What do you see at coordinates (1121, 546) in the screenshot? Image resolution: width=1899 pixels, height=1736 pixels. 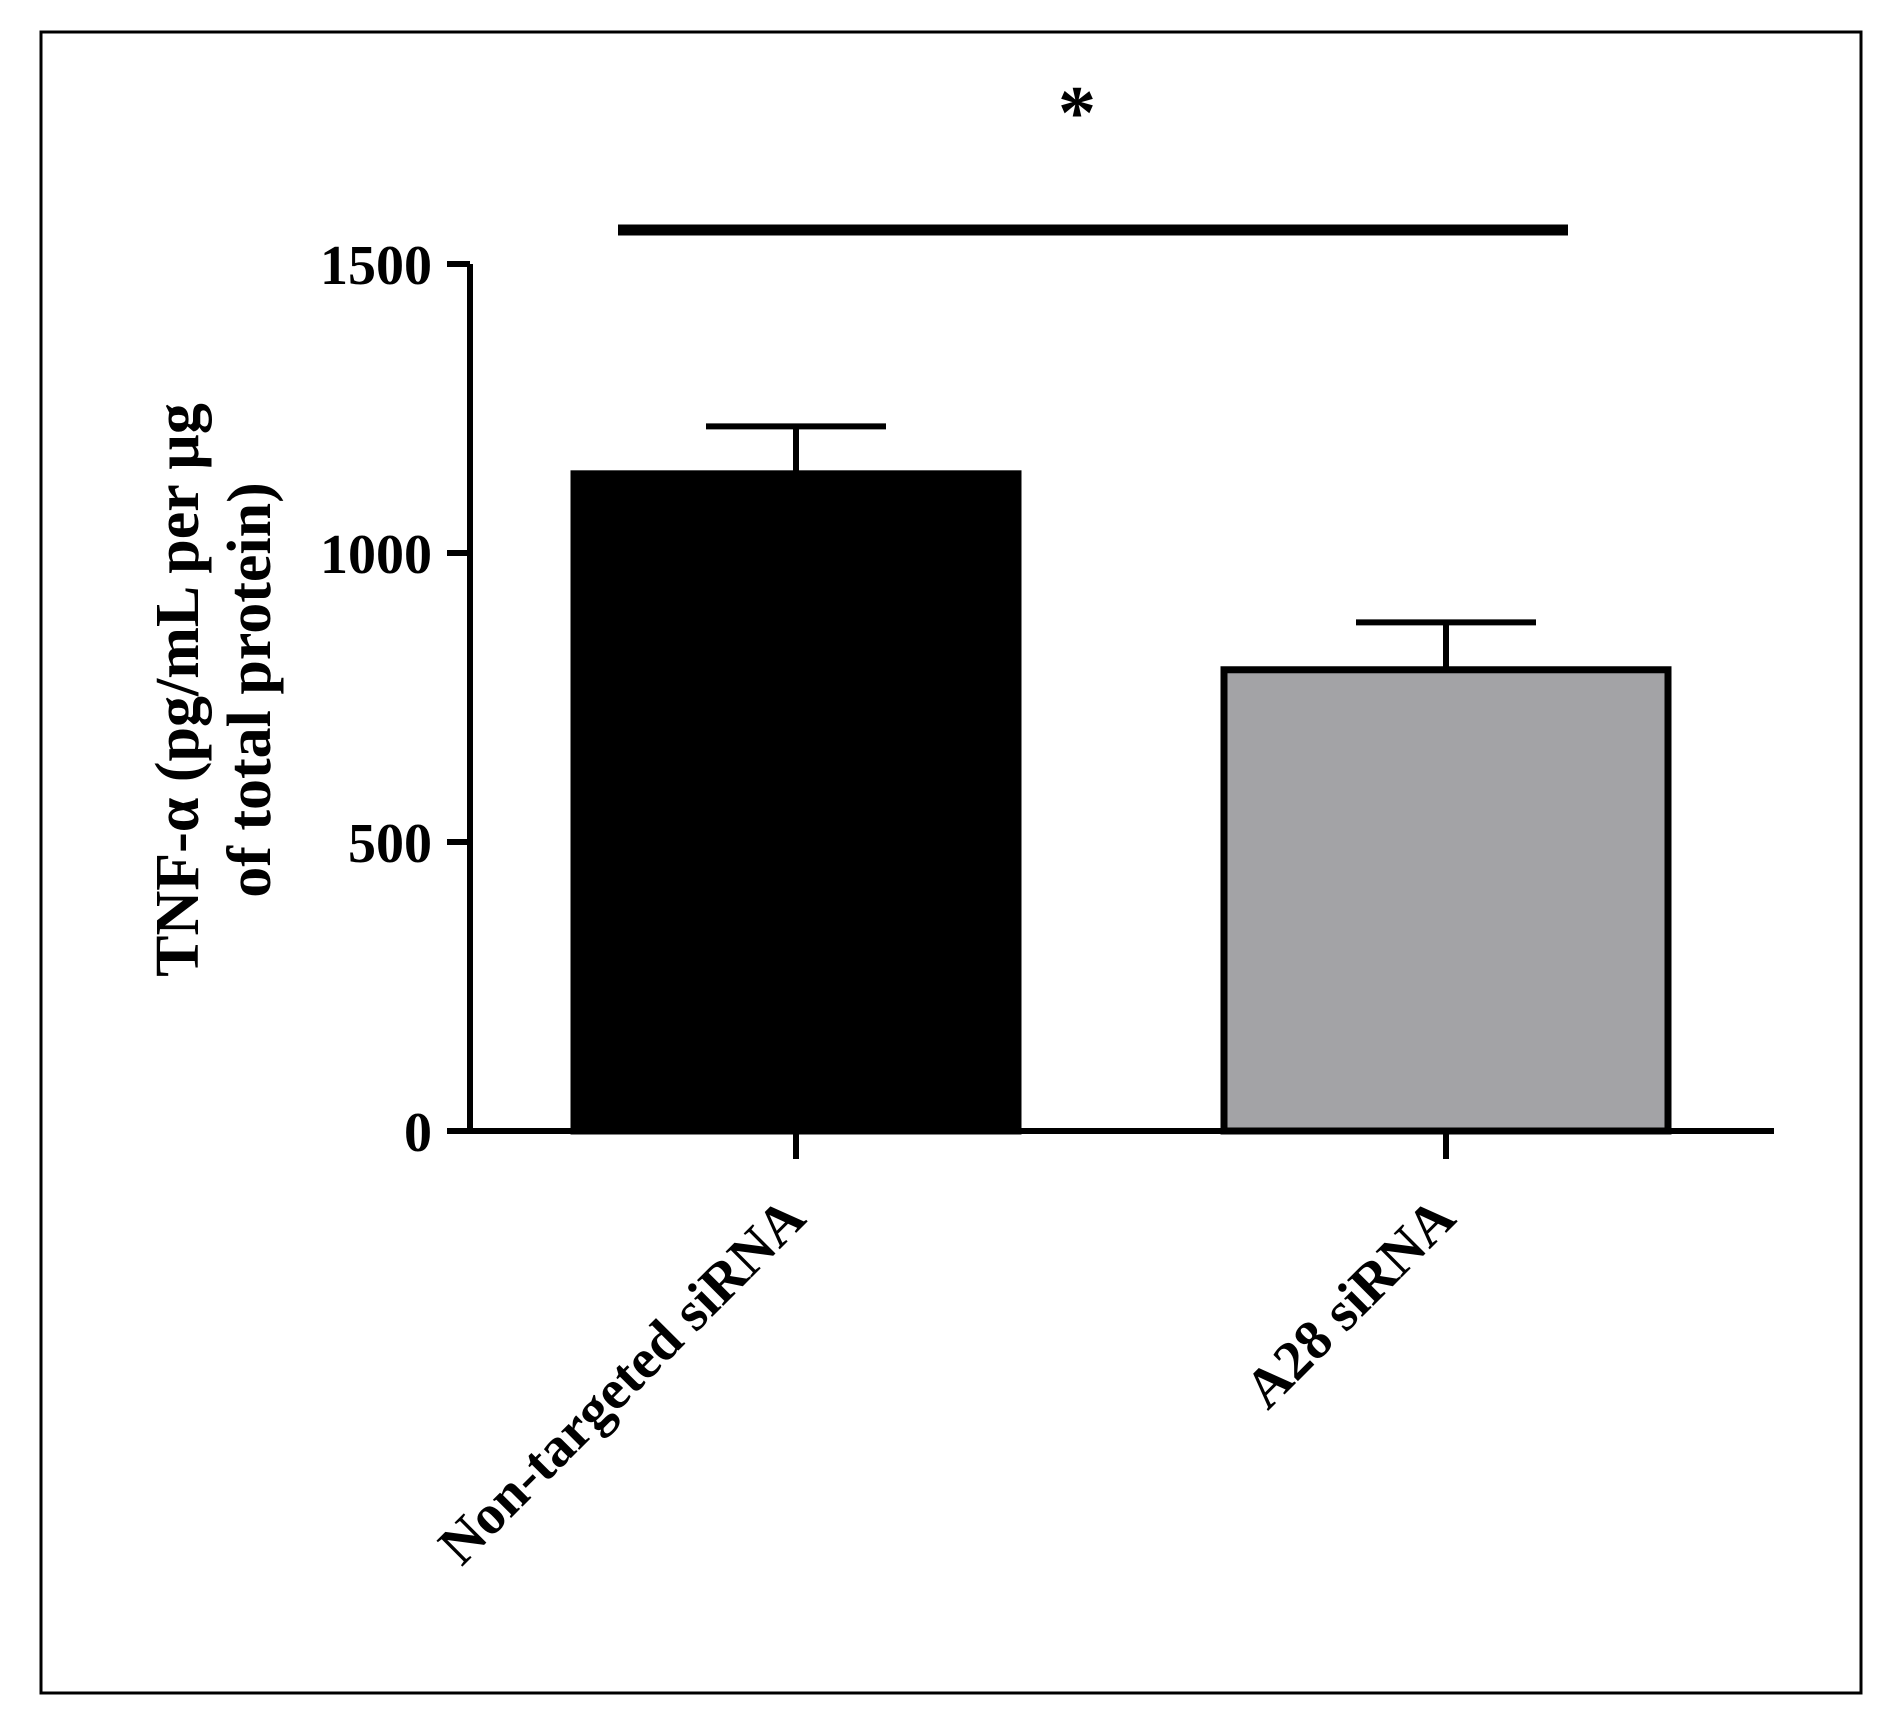 I see `error-bars` at bounding box center [1121, 546].